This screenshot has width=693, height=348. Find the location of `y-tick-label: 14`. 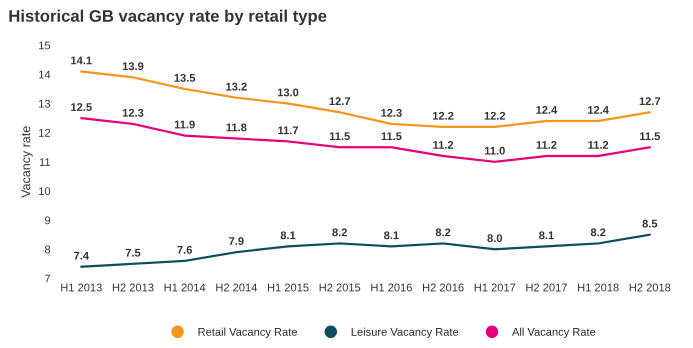

y-tick-label: 14 is located at coordinates (44, 74).